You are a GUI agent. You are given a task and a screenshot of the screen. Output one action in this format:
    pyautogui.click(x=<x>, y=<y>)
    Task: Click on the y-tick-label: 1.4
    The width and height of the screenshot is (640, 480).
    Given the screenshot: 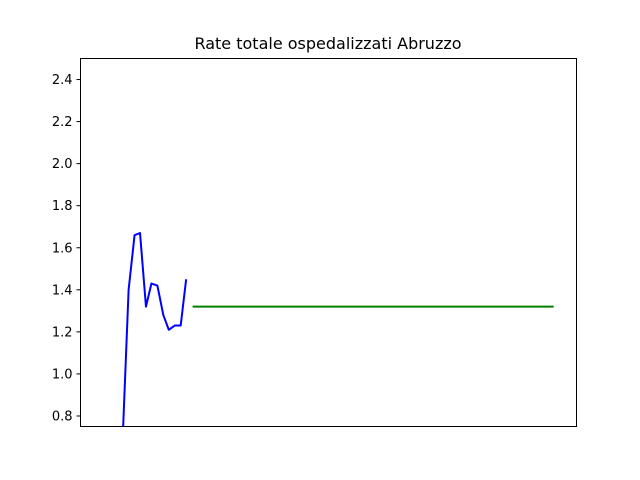 What is the action you would take?
    pyautogui.click(x=62, y=290)
    